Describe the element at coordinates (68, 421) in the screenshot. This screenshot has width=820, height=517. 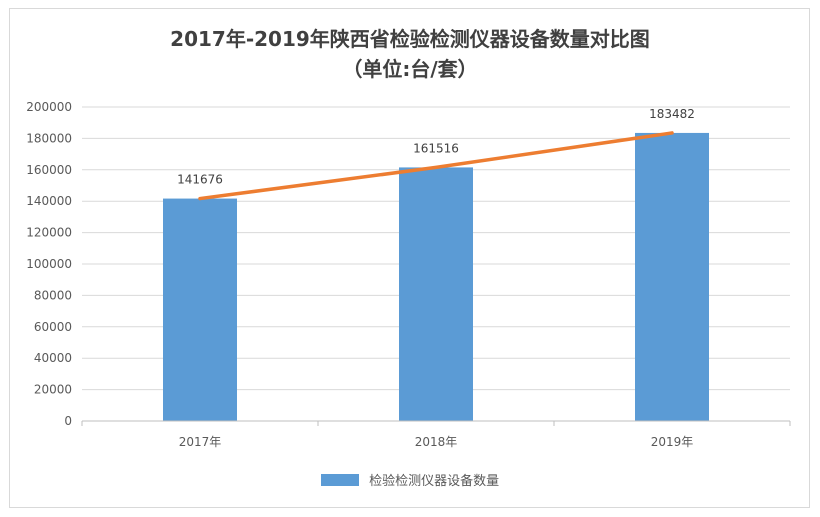
I see `y-tick-label: 0` at that location.